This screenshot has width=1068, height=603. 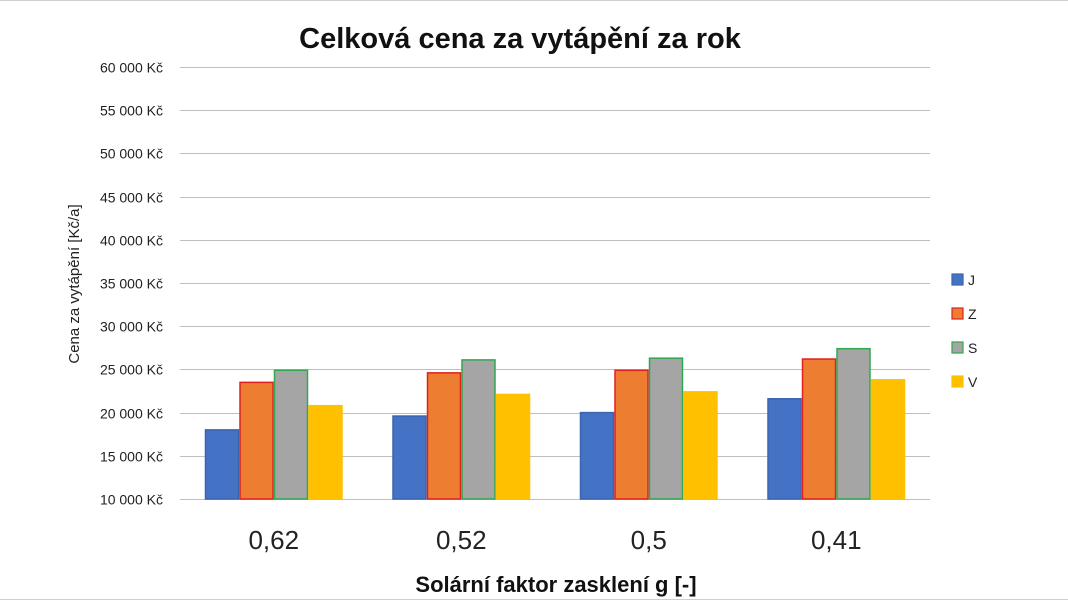 What do you see at coordinates (964, 331) in the screenshot?
I see `legend: J Z S V` at bounding box center [964, 331].